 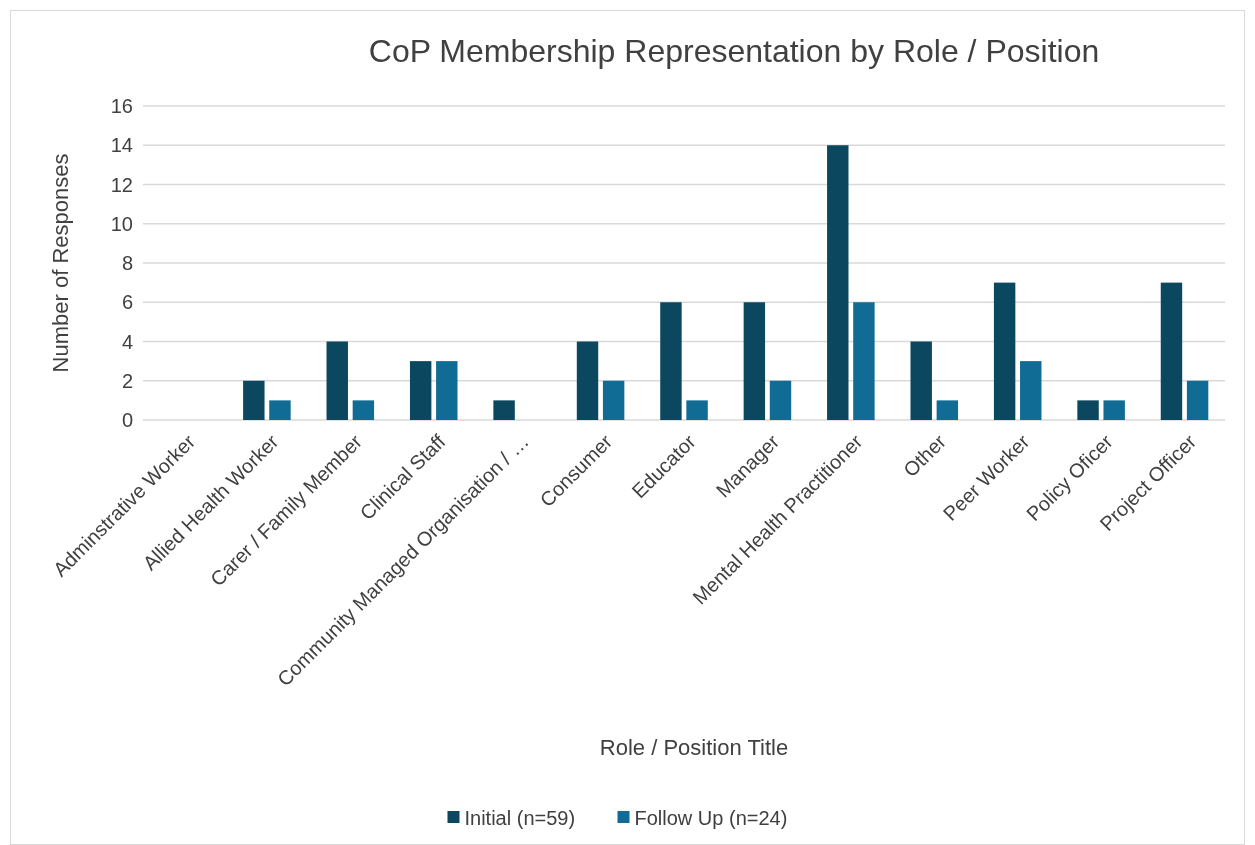 What do you see at coordinates (121, 223) in the screenshot?
I see `y-tick-label: 10` at bounding box center [121, 223].